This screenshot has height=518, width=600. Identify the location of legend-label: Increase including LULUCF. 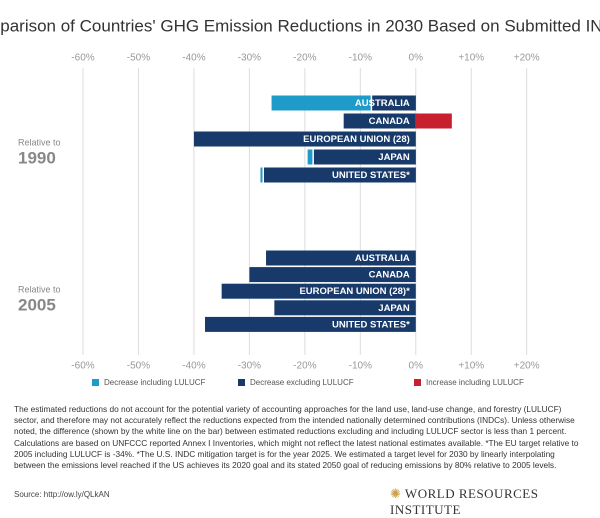
(475, 382).